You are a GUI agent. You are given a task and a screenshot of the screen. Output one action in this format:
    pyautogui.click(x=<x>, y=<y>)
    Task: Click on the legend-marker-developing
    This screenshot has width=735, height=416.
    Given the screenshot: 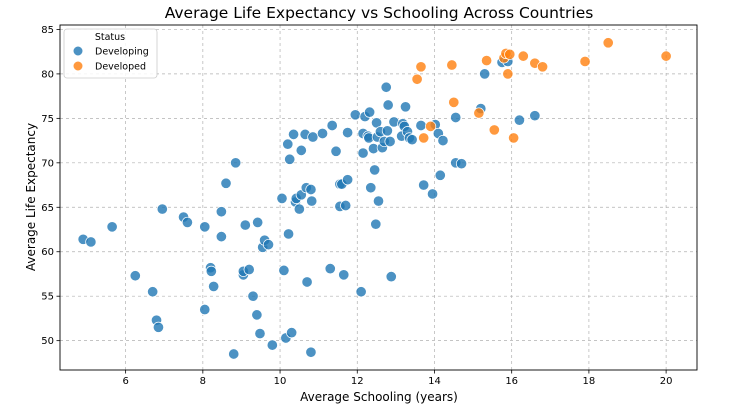 What is the action you would take?
    pyautogui.click(x=78, y=51)
    